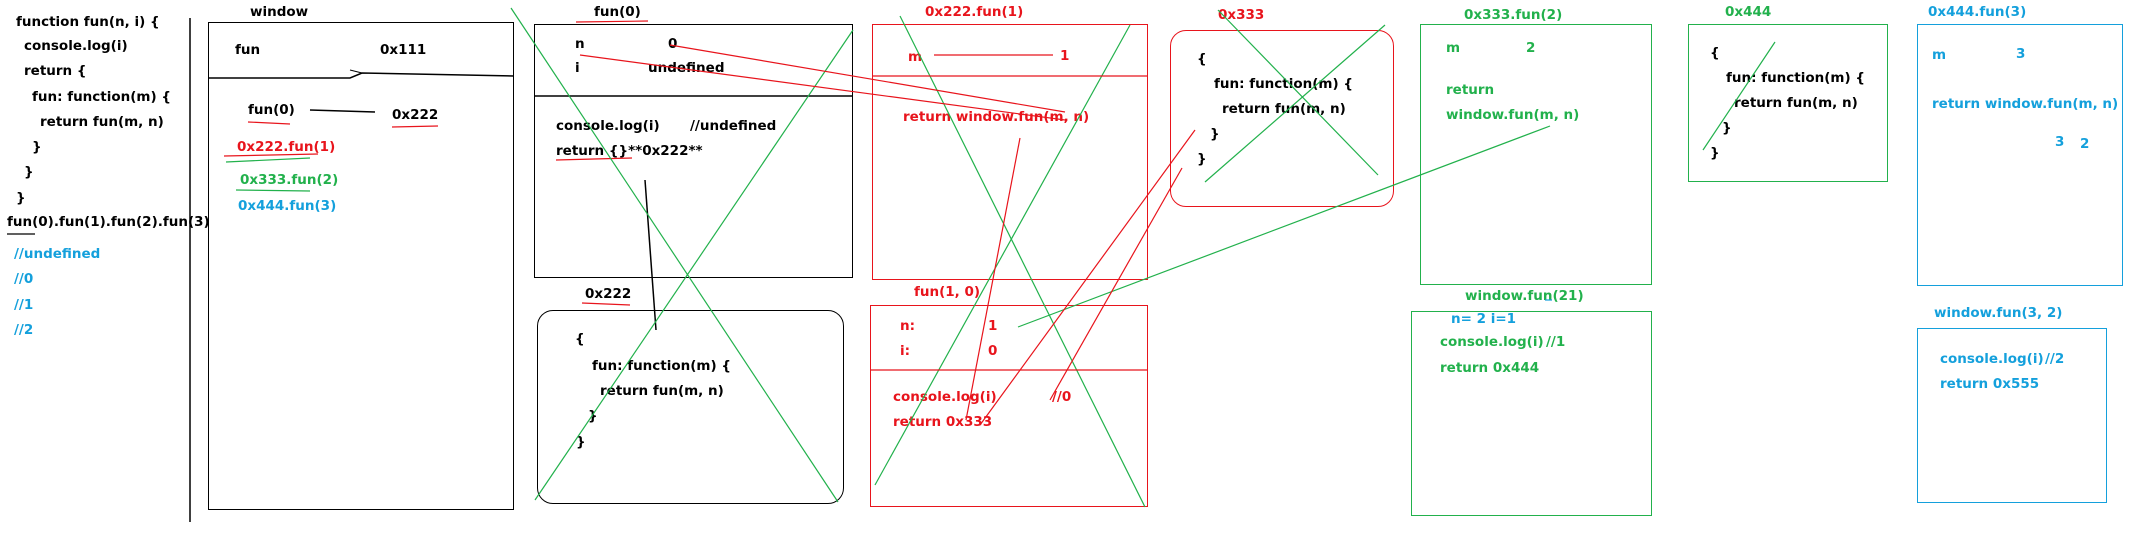 Image resolution: width=2130 pixels, height=538 pixels. What do you see at coordinates (1513, 15) in the screenshot?
I see `frame-333-fun2-title: 0x333.fun(2)` at bounding box center [1513, 15].